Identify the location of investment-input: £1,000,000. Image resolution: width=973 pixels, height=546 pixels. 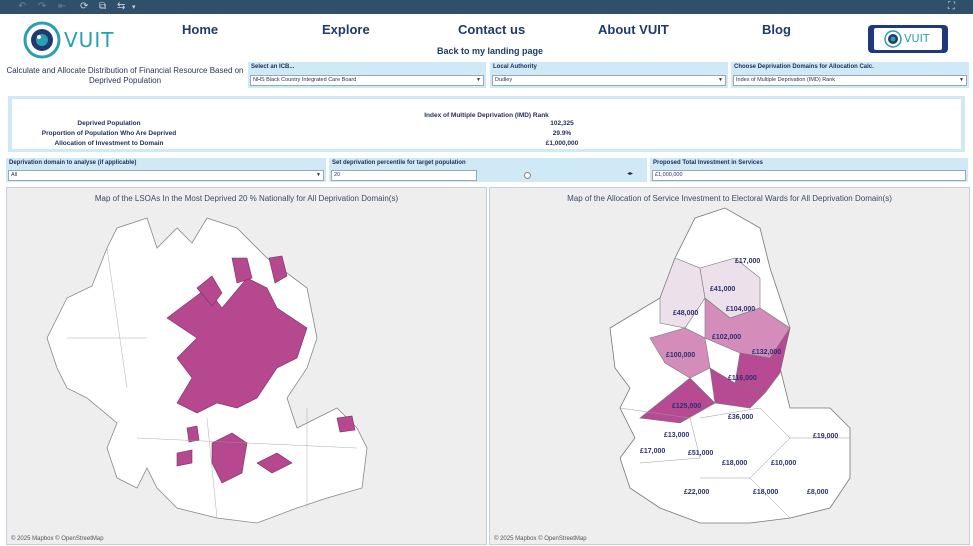
(809, 175).